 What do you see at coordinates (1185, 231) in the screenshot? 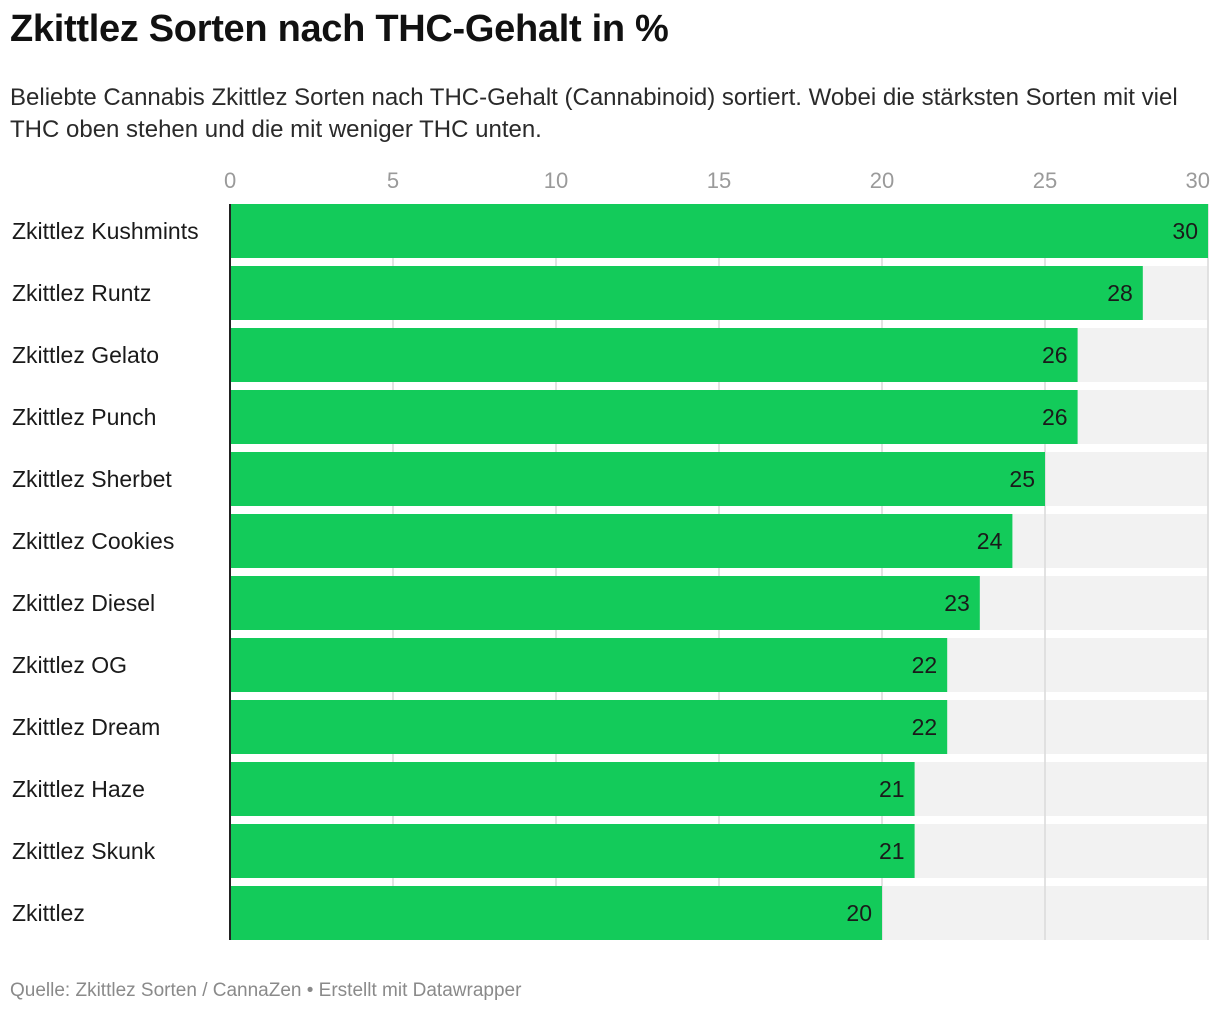
I see `data-label: 30` at bounding box center [1185, 231].